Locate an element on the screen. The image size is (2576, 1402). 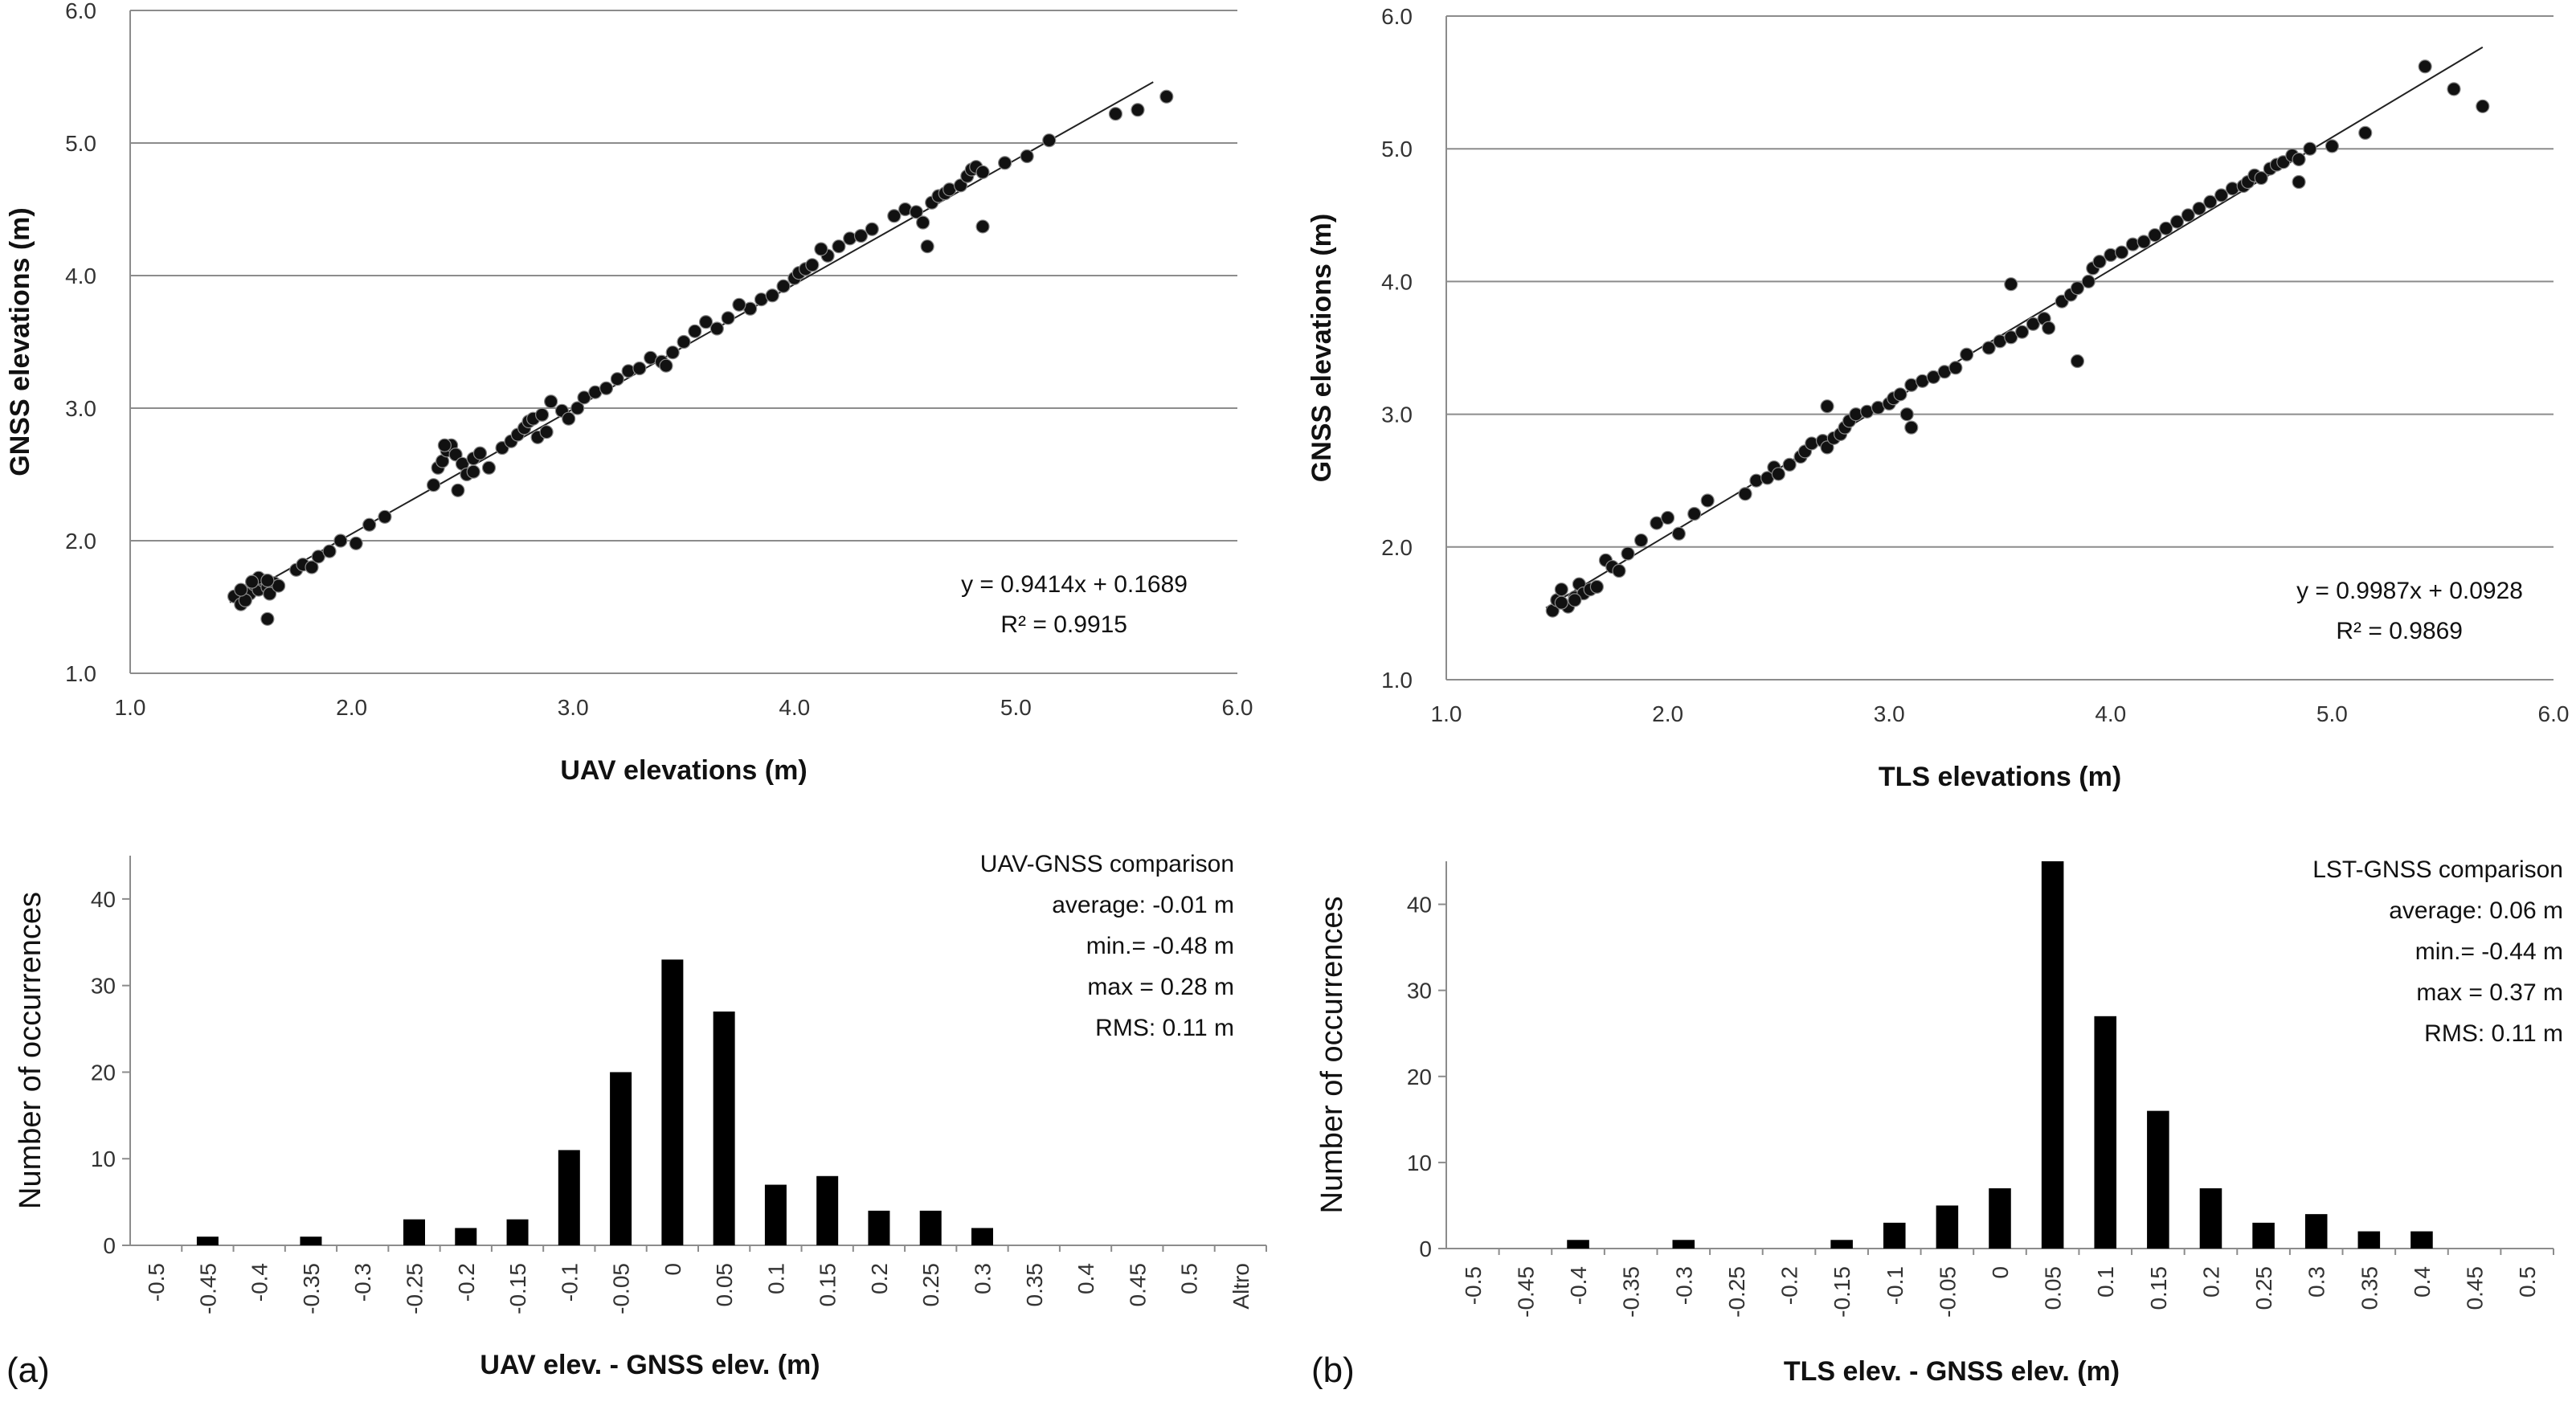
y-tick-label: 5.0 is located at coordinates (80, 144).